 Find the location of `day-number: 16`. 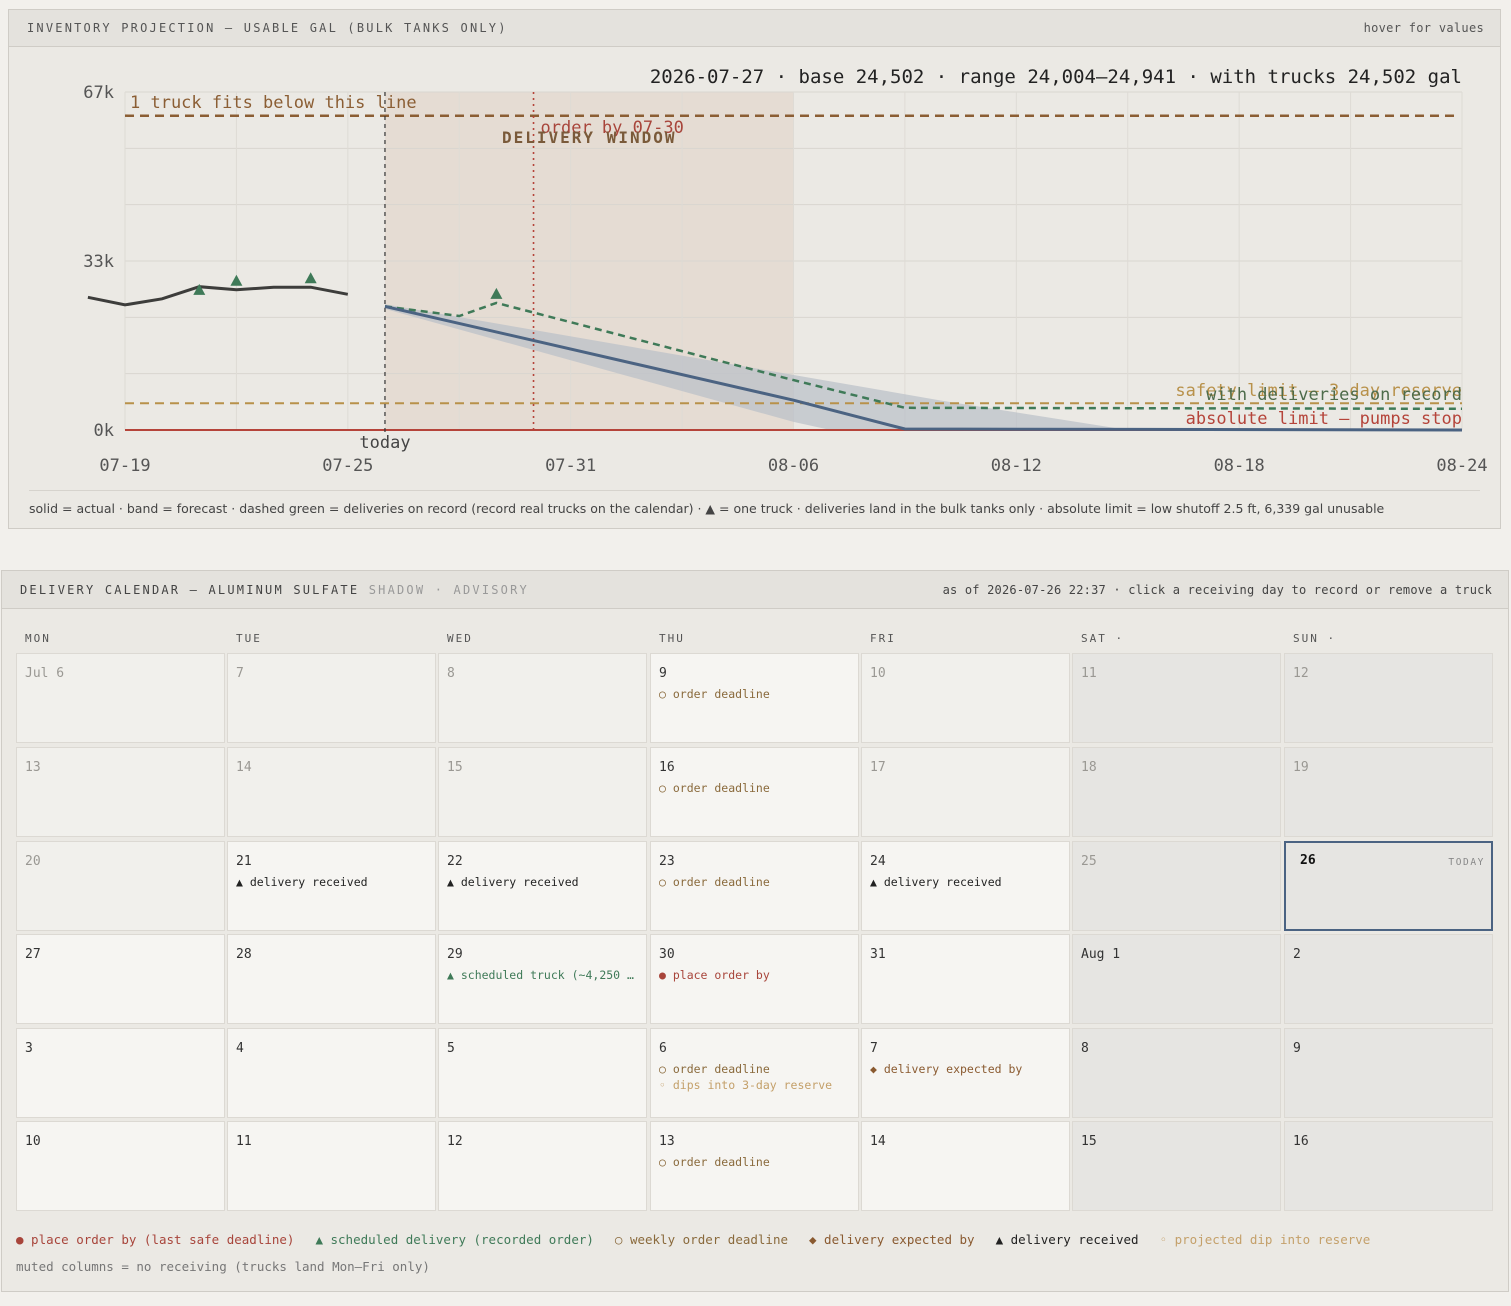

day-number: 16 is located at coordinates (667, 767).